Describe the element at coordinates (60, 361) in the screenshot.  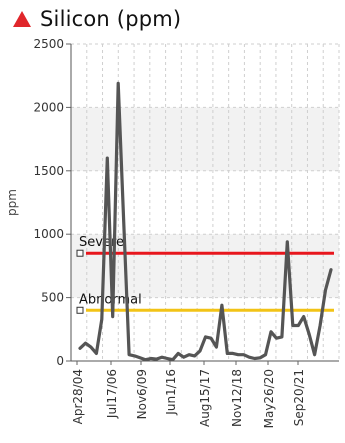
I see `y-tick-label: 0` at that location.